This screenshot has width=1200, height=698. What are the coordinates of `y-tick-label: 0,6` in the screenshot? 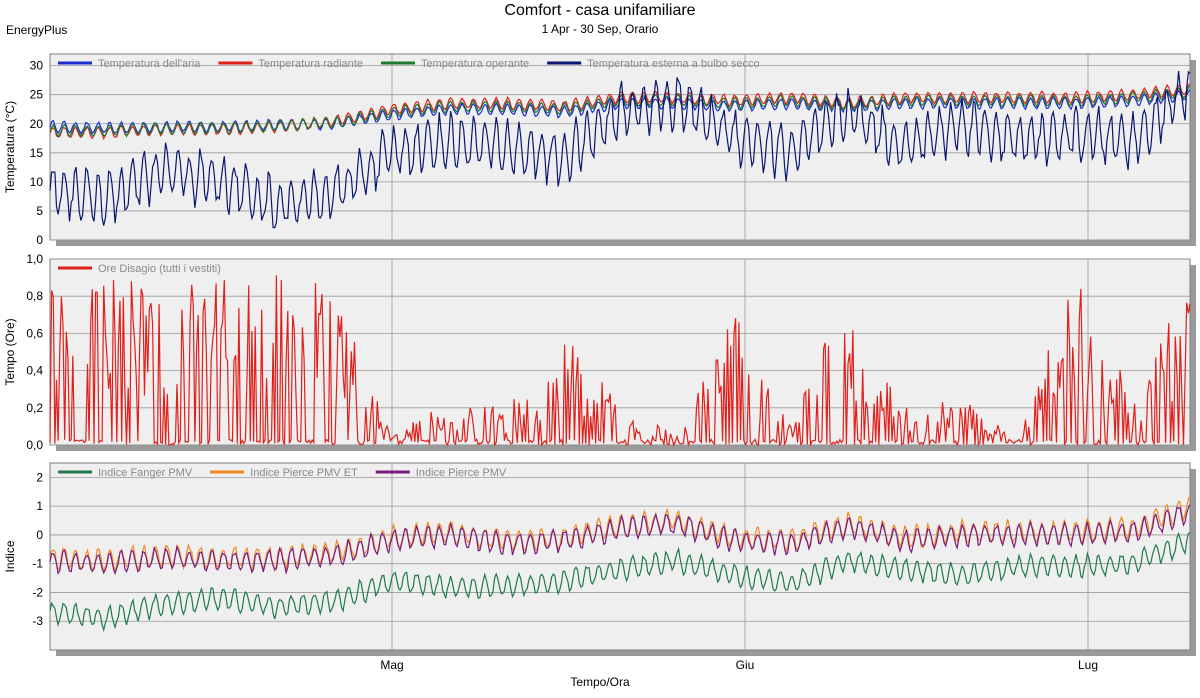 It's located at (34, 333).